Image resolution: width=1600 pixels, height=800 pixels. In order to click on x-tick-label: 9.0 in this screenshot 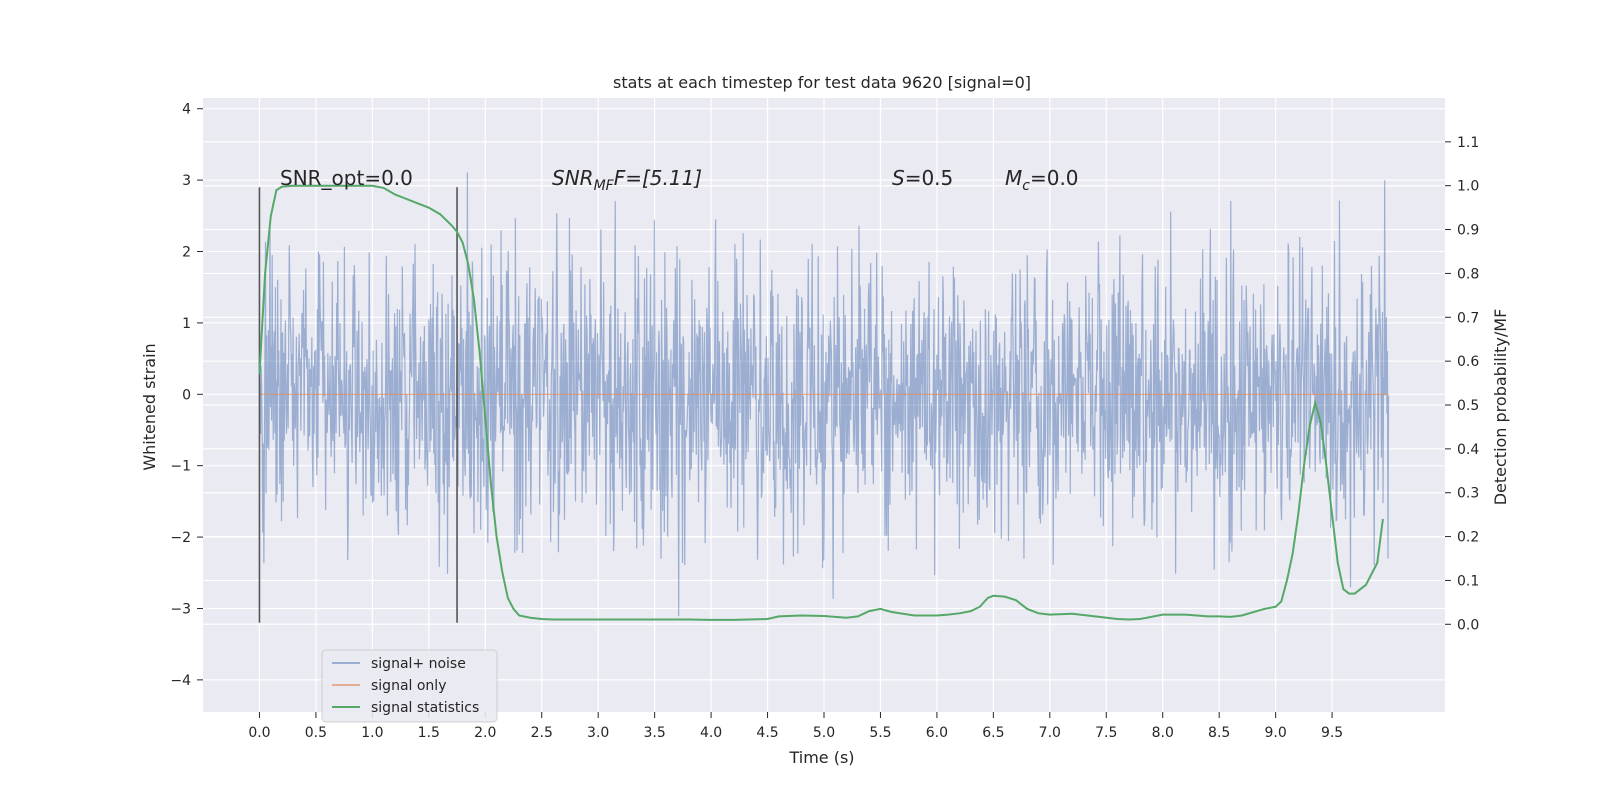, I will do `click(1276, 733)`.